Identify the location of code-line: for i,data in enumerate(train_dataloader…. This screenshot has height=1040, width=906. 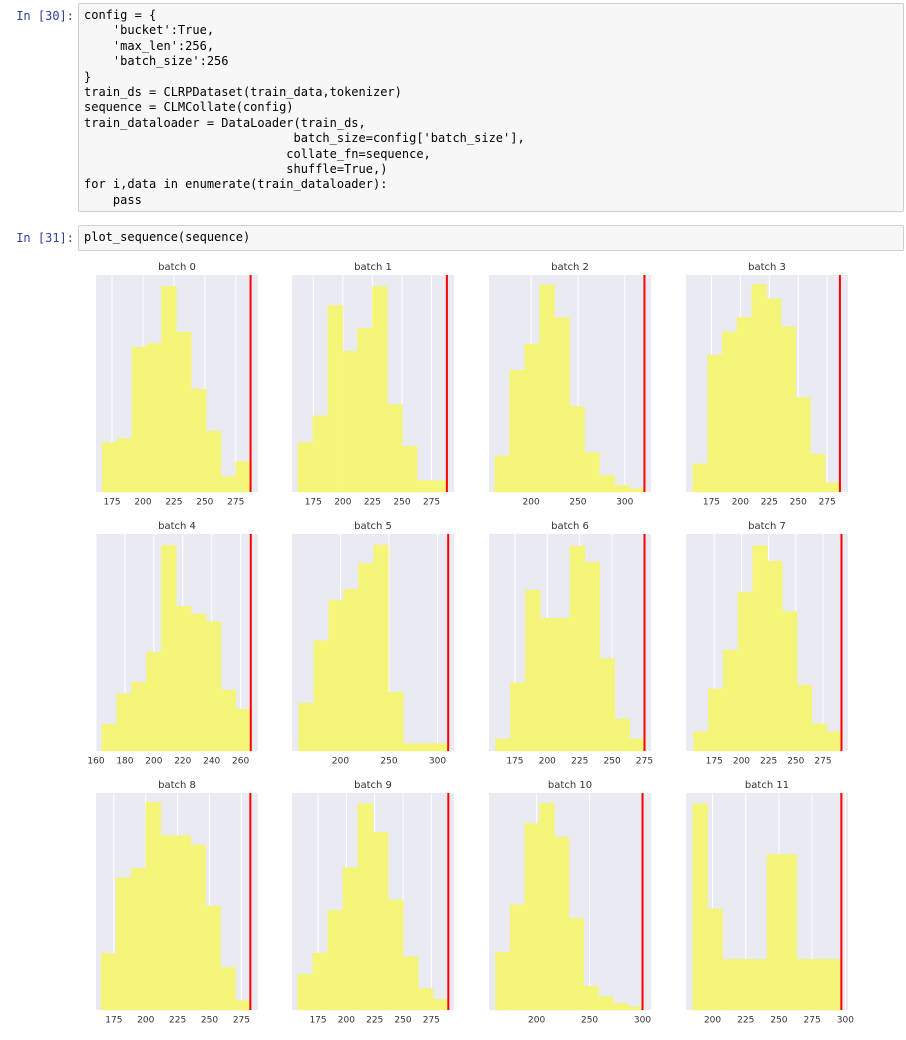
(236, 184).